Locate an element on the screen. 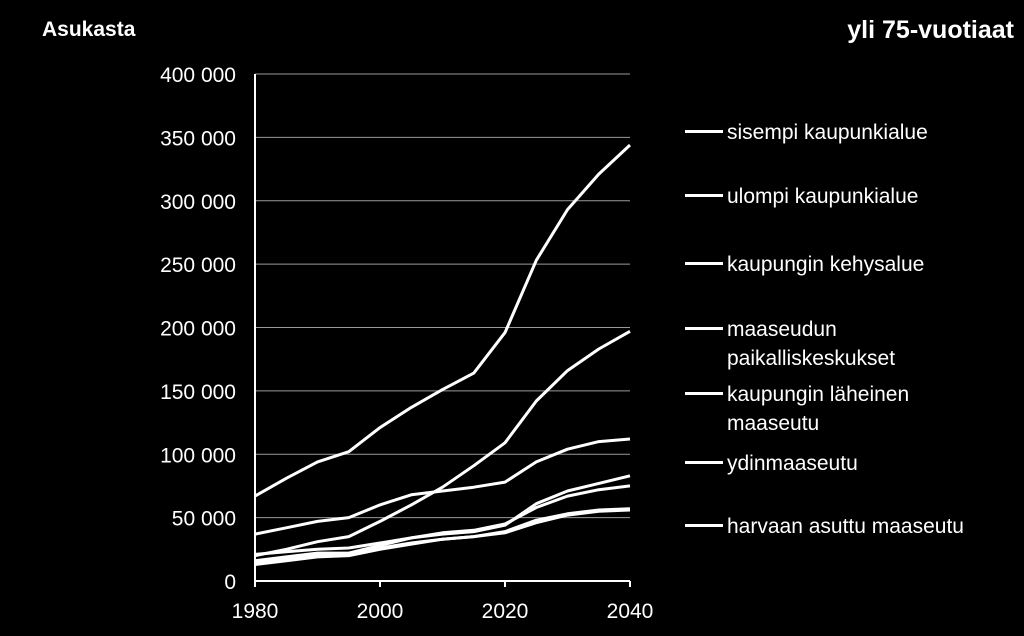 The width and height of the screenshot is (1024, 636). legend-label: kaupungin kehysalue is located at coordinates (826, 264).